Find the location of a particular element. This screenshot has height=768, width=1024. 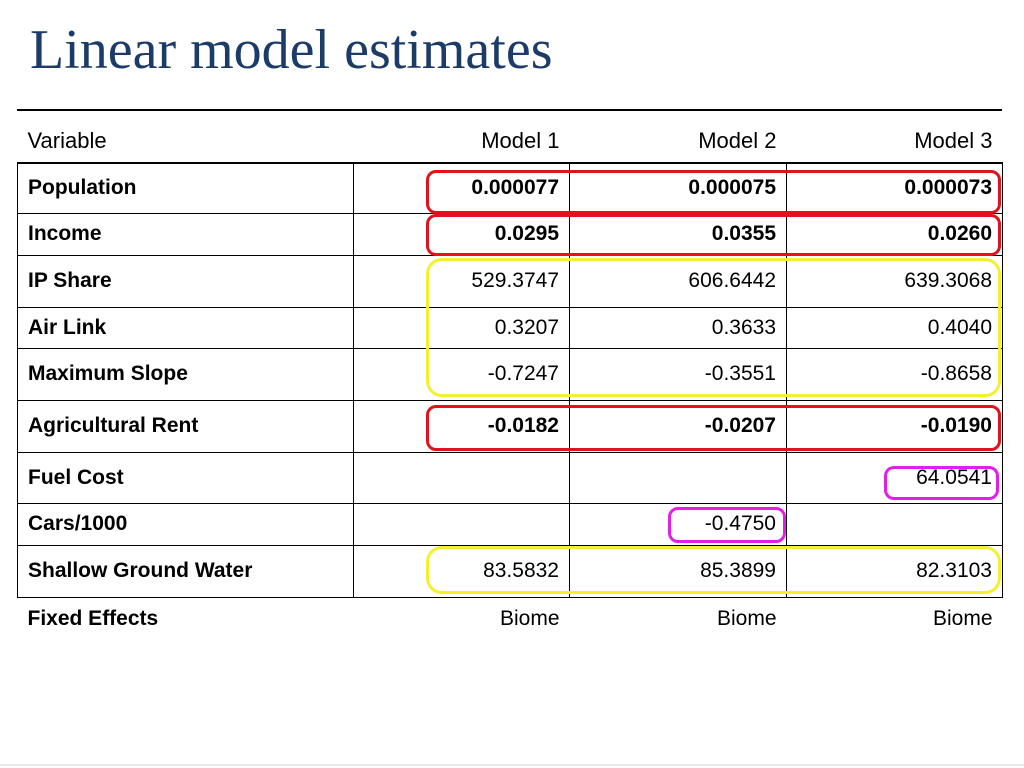

estimate-cell: 0.3633 is located at coordinates (678, 327).